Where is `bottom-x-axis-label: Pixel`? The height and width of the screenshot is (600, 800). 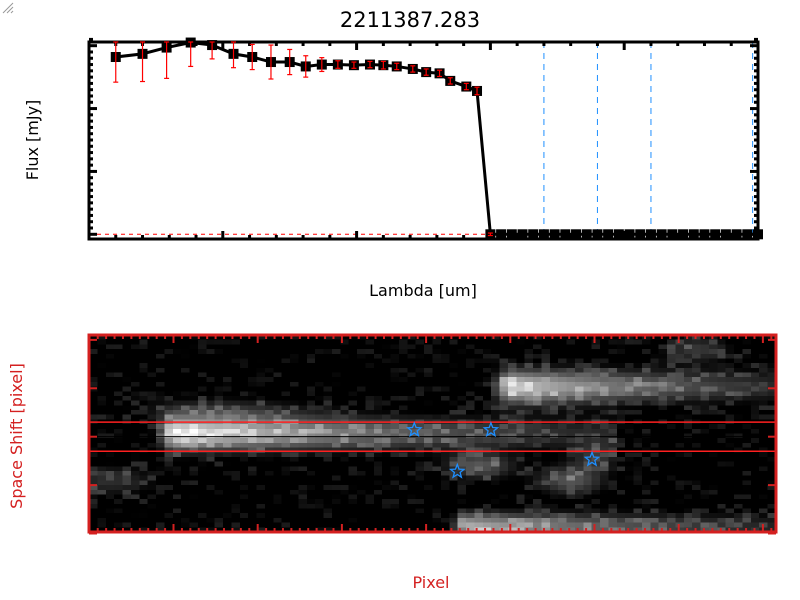 bottom-x-axis-label: Pixel is located at coordinates (430, 582).